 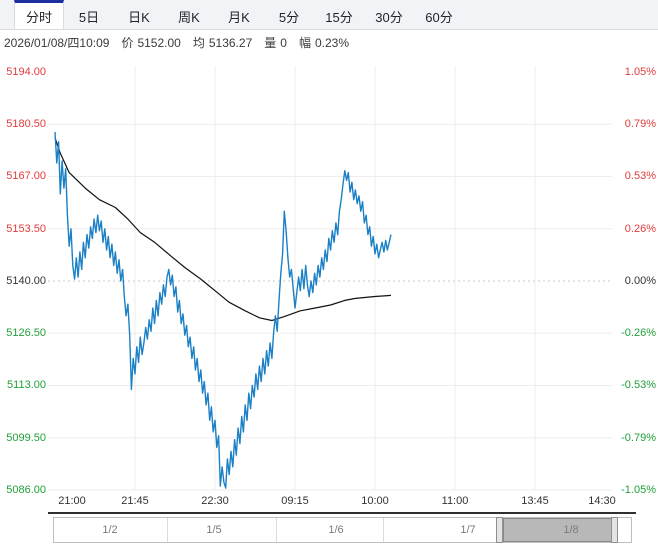 What do you see at coordinates (339, 17) in the screenshot?
I see `tab-15min: 15分` at bounding box center [339, 17].